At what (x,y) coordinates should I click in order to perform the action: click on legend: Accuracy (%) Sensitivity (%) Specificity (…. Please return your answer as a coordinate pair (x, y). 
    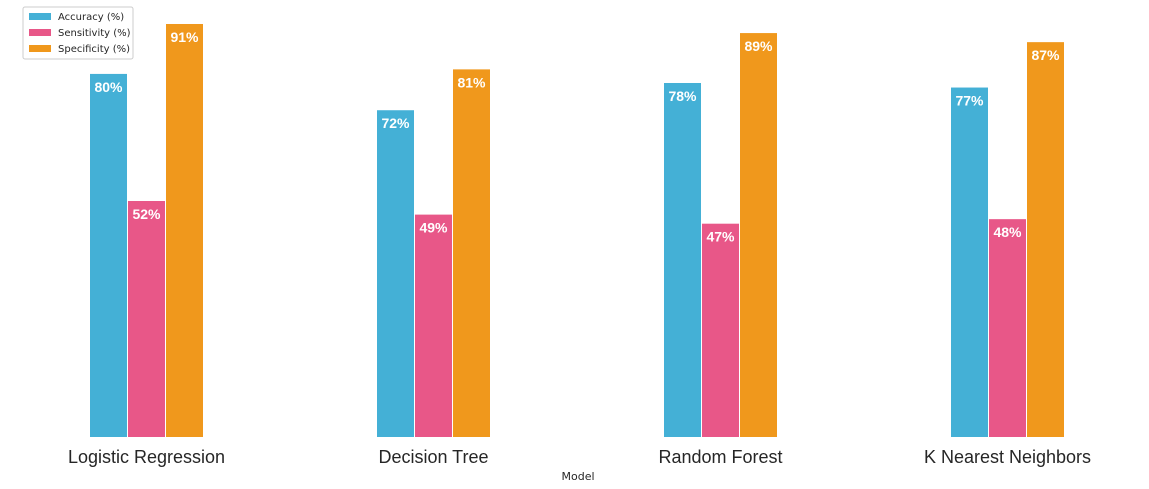
    Looking at the image, I should click on (78, 33).